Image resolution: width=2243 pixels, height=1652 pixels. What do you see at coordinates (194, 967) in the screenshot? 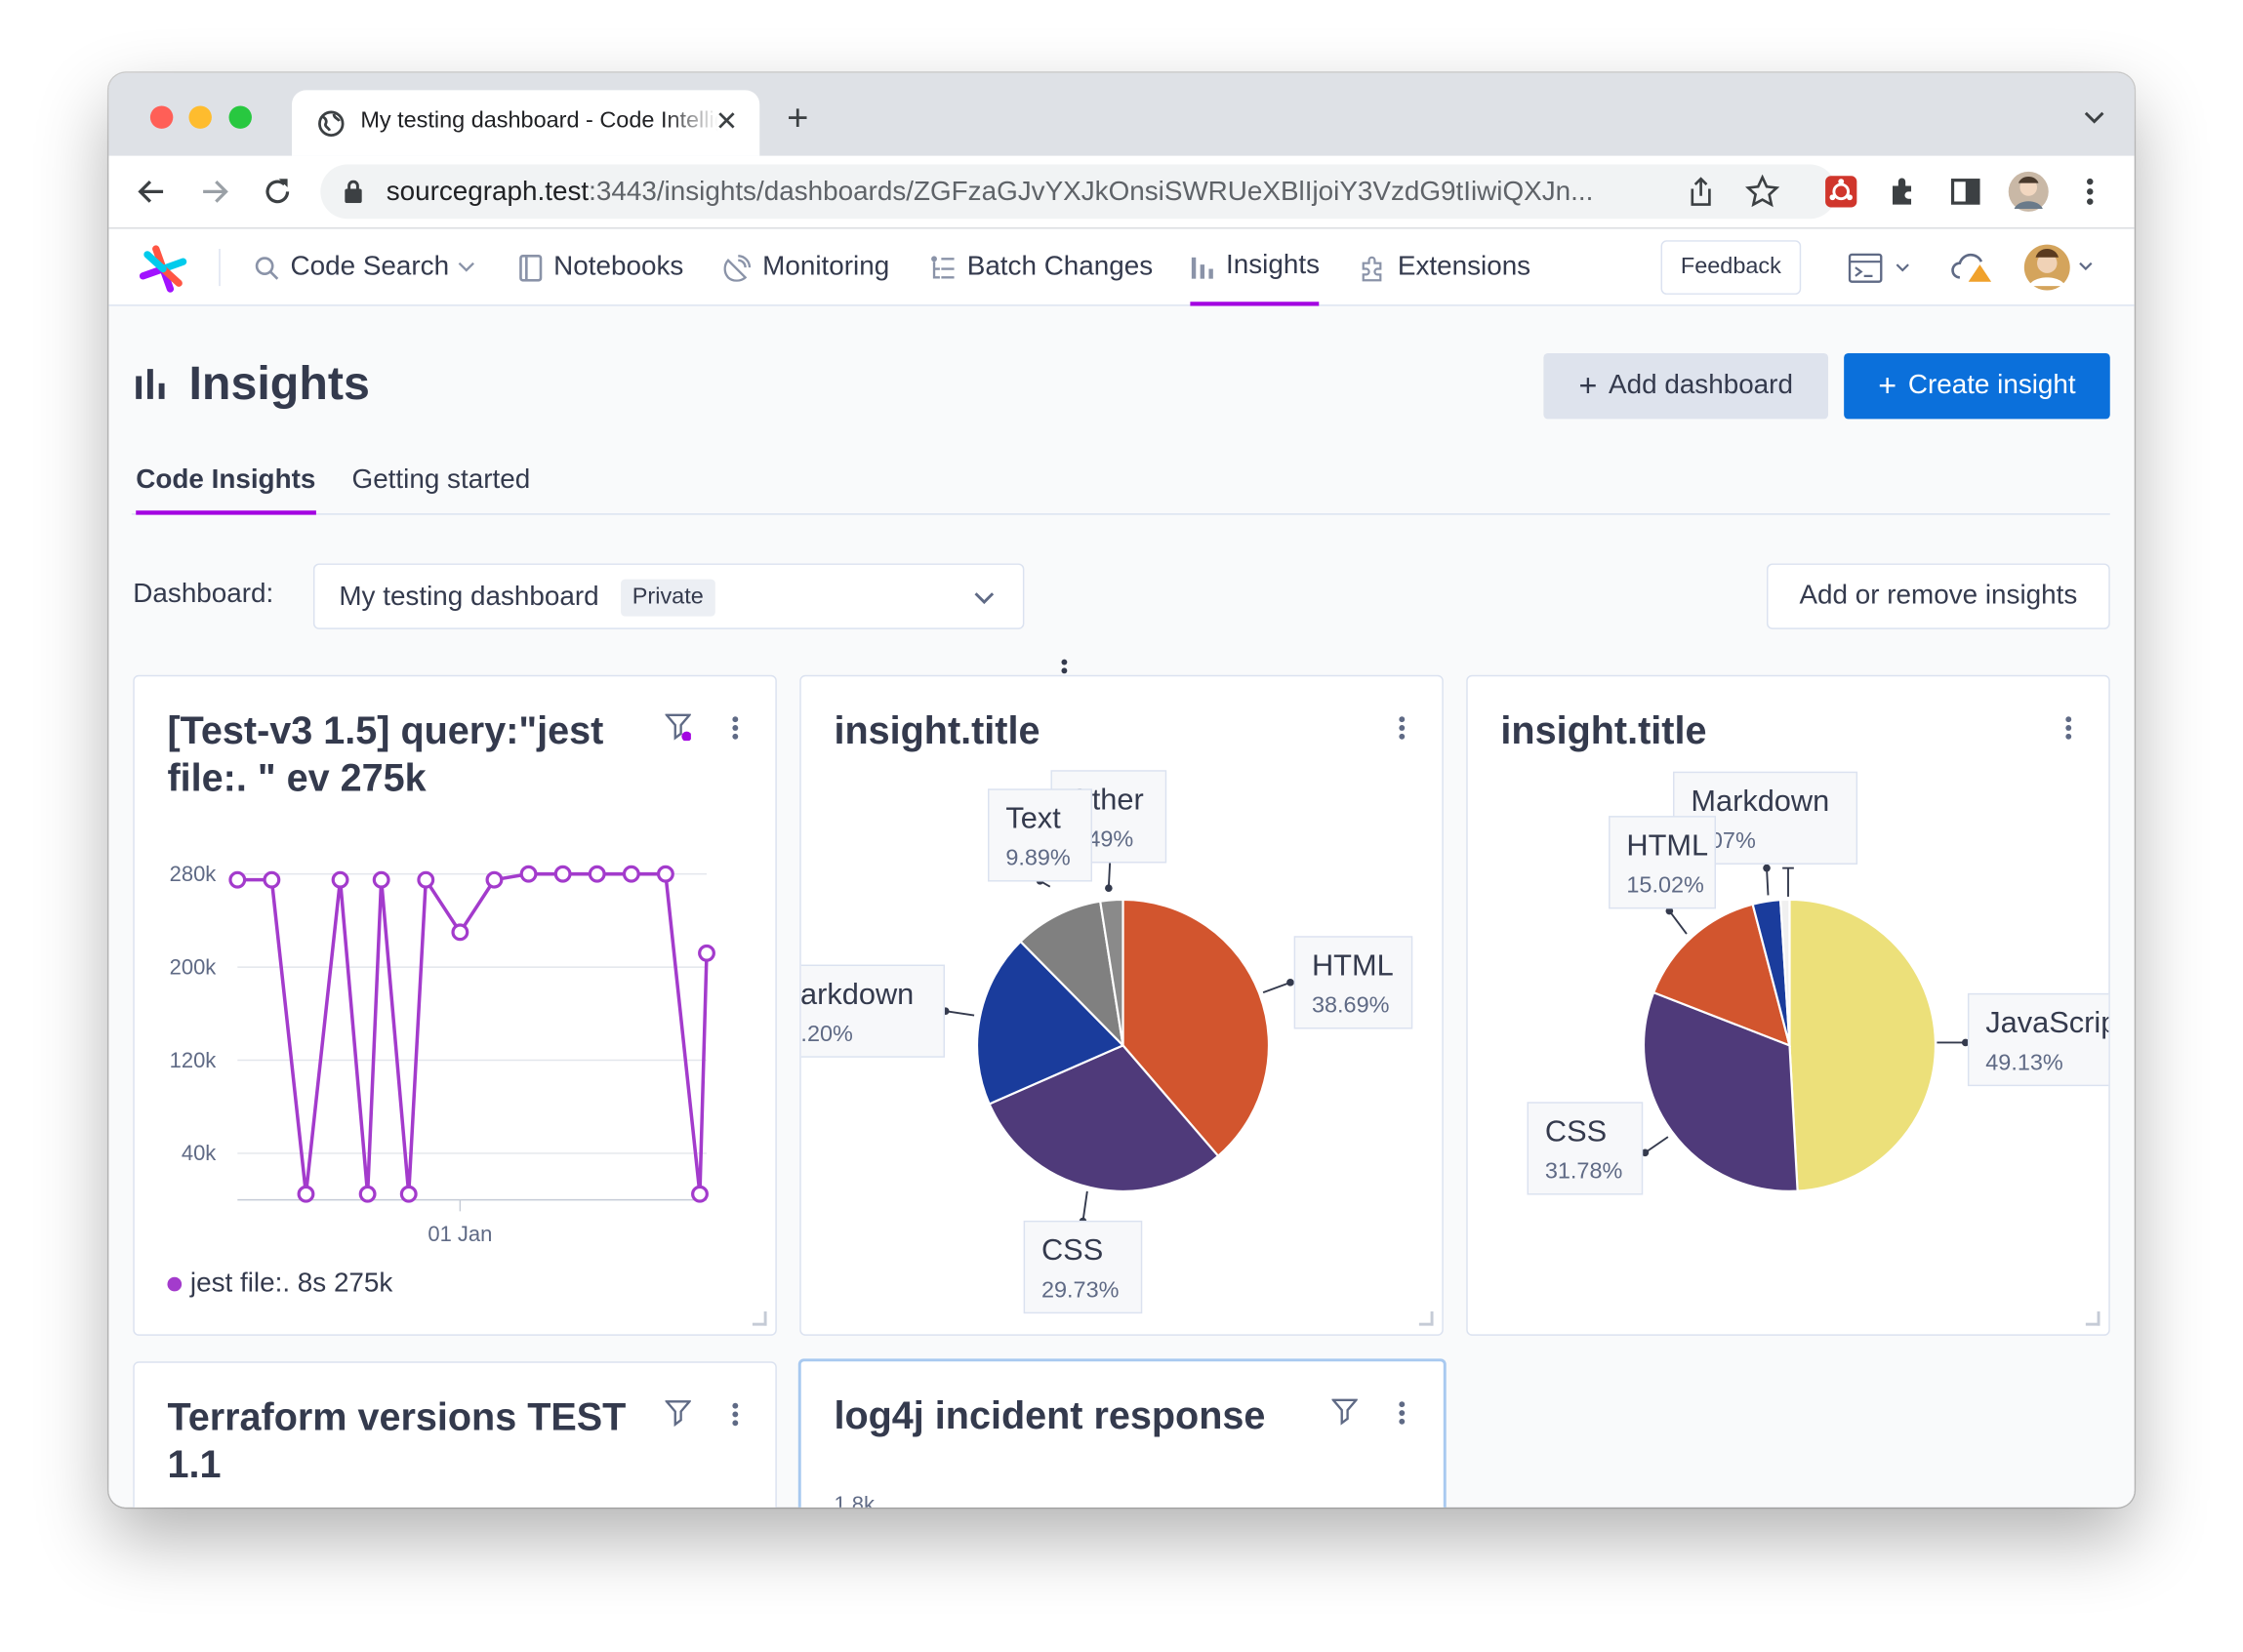
I see `y-tick-label: 200k` at bounding box center [194, 967].